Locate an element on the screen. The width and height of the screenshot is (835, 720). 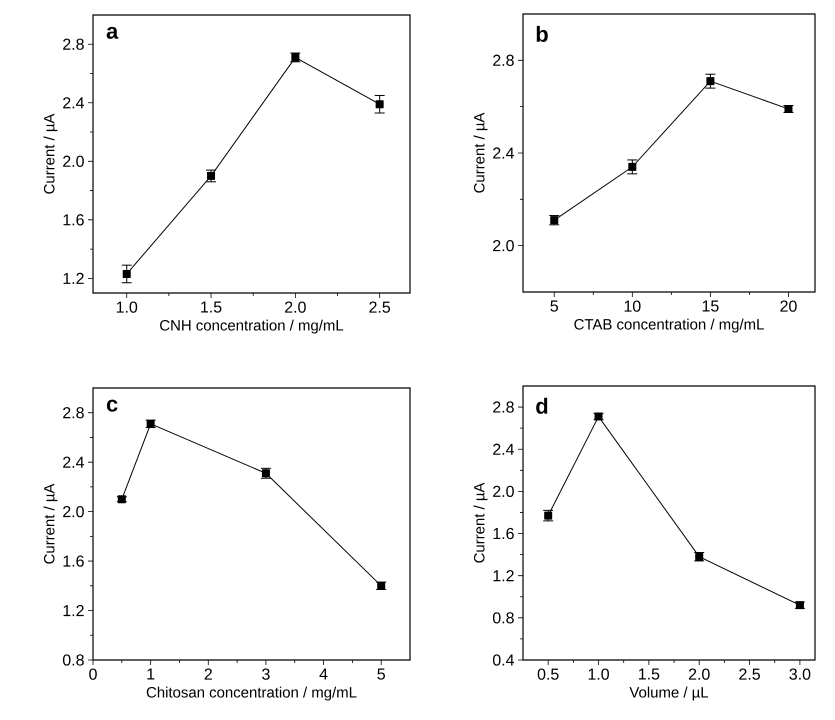
x-axis-title: Volume / µL is located at coordinates (668, 693).